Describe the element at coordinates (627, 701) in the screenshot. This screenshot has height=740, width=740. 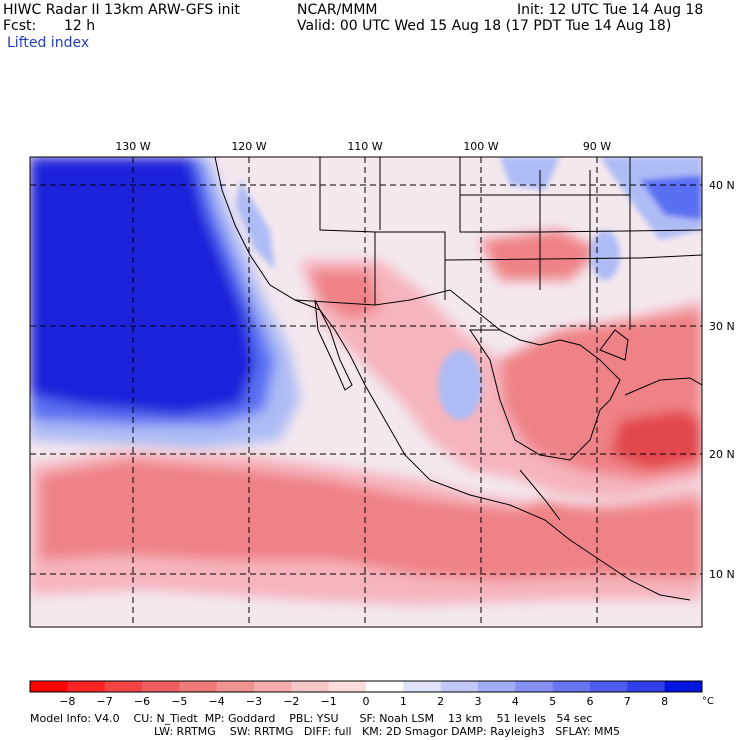
I see `colorbar-tick-label: 7` at that location.